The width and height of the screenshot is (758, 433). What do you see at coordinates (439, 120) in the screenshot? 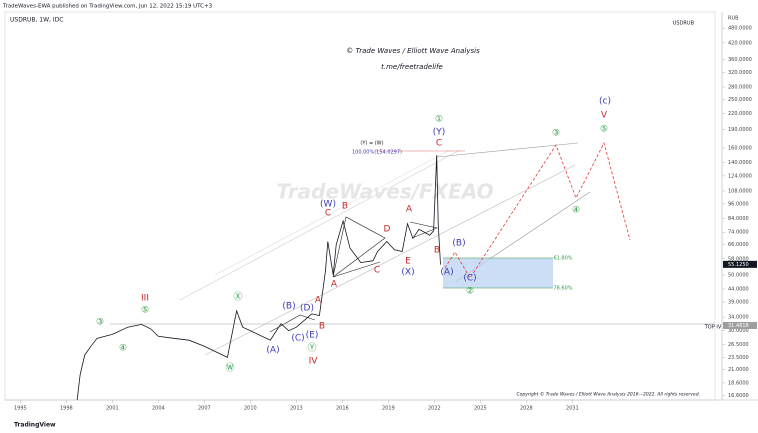
I see `wave-label: ①` at bounding box center [439, 120].